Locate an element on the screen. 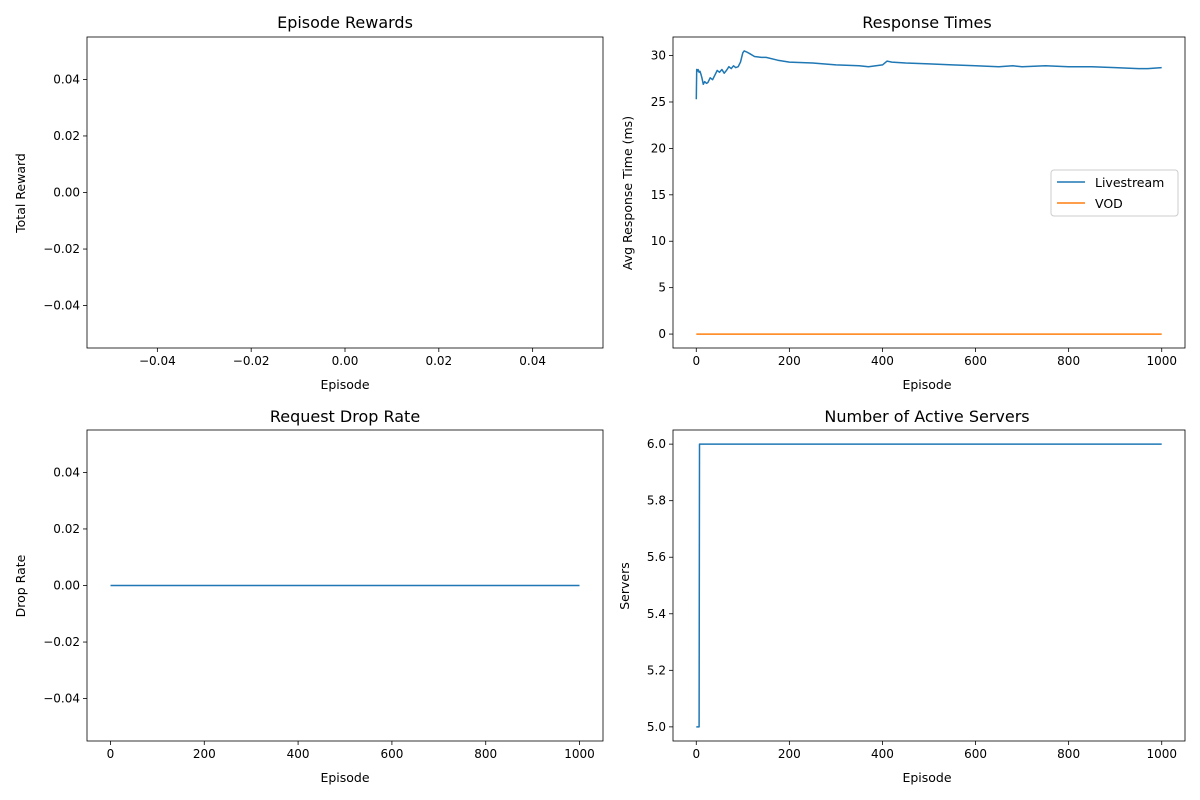 The height and width of the screenshot is (800, 1200). y-tick-label: 10 is located at coordinates (658, 241).